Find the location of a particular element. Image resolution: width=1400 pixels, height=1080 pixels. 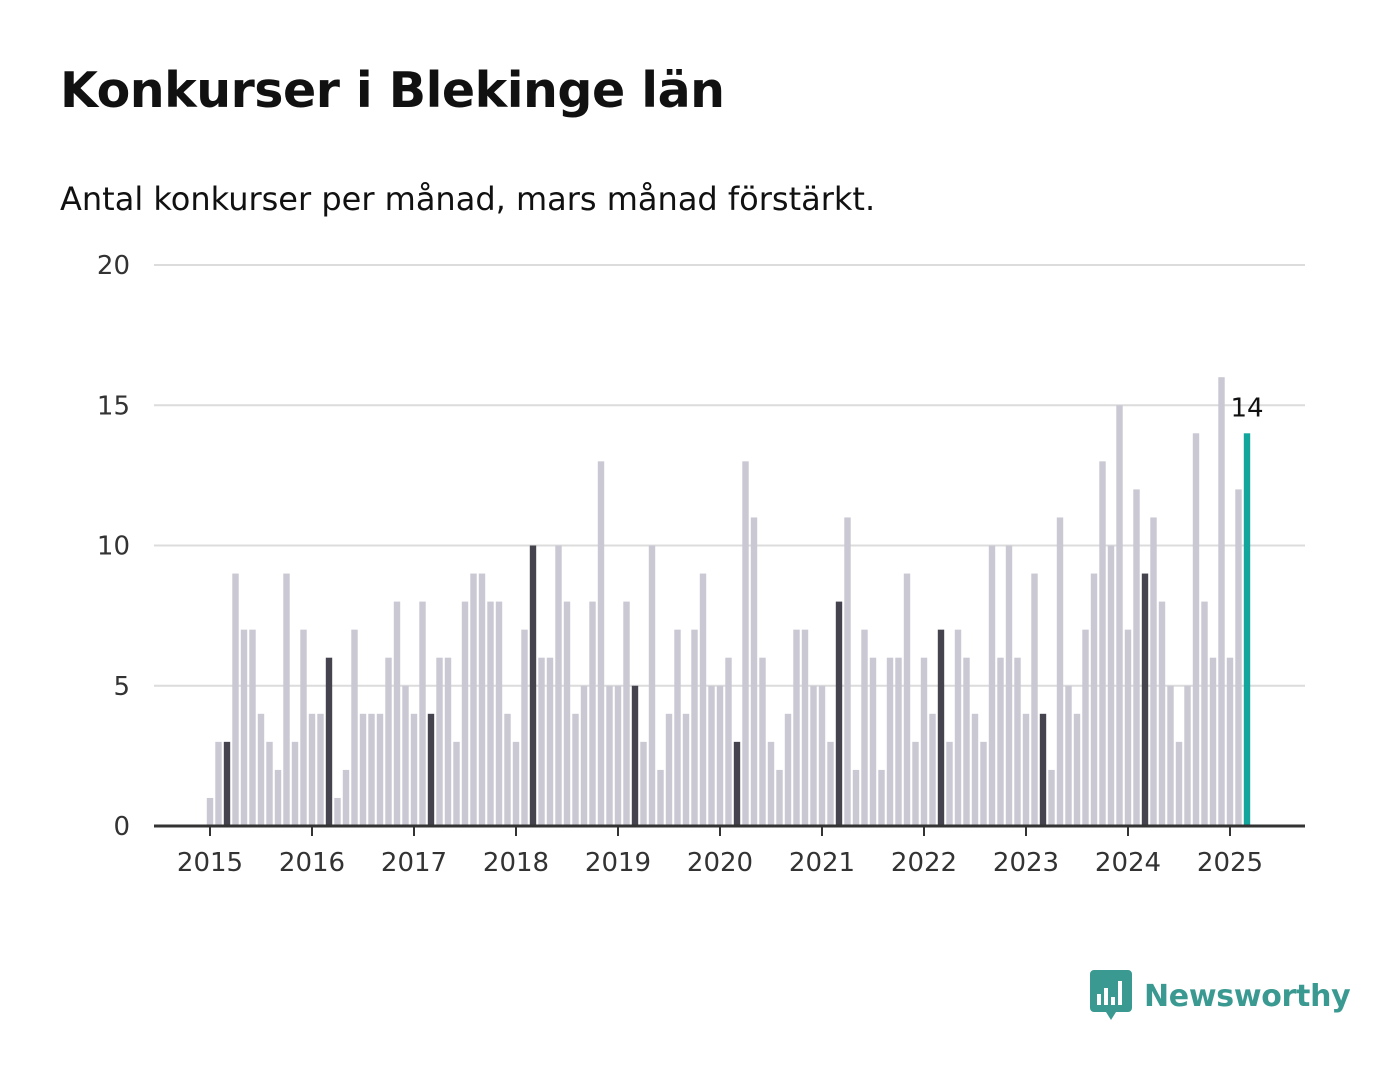

x-tick-label: 2019 is located at coordinates (618, 863).